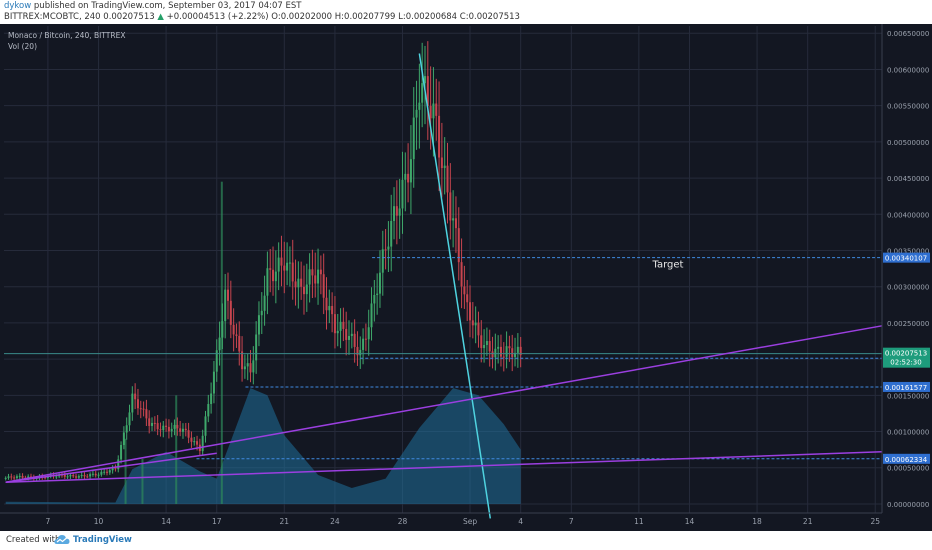 This screenshot has width=932, height=550. Describe the element at coordinates (906, 458) in the screenshot. I see `price-level-tag` at that location.